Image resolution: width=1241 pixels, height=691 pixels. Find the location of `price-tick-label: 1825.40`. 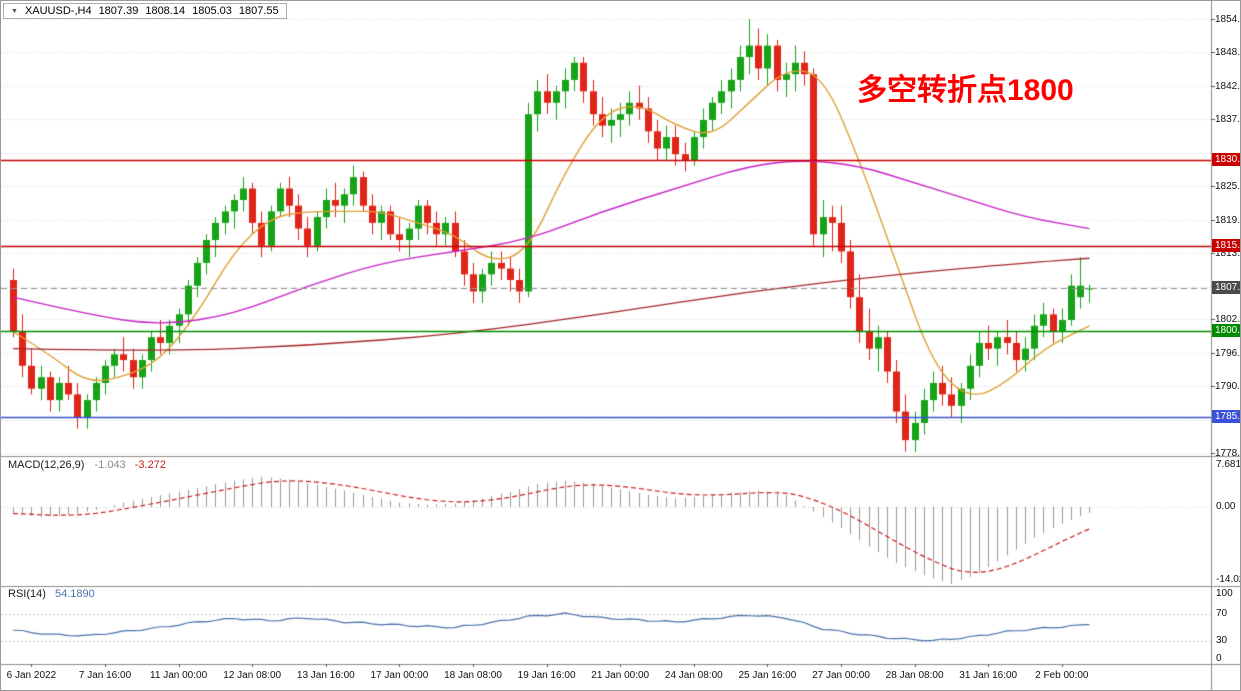

price-tick-label: 1825.40 is located at coordinates (1228, 187).